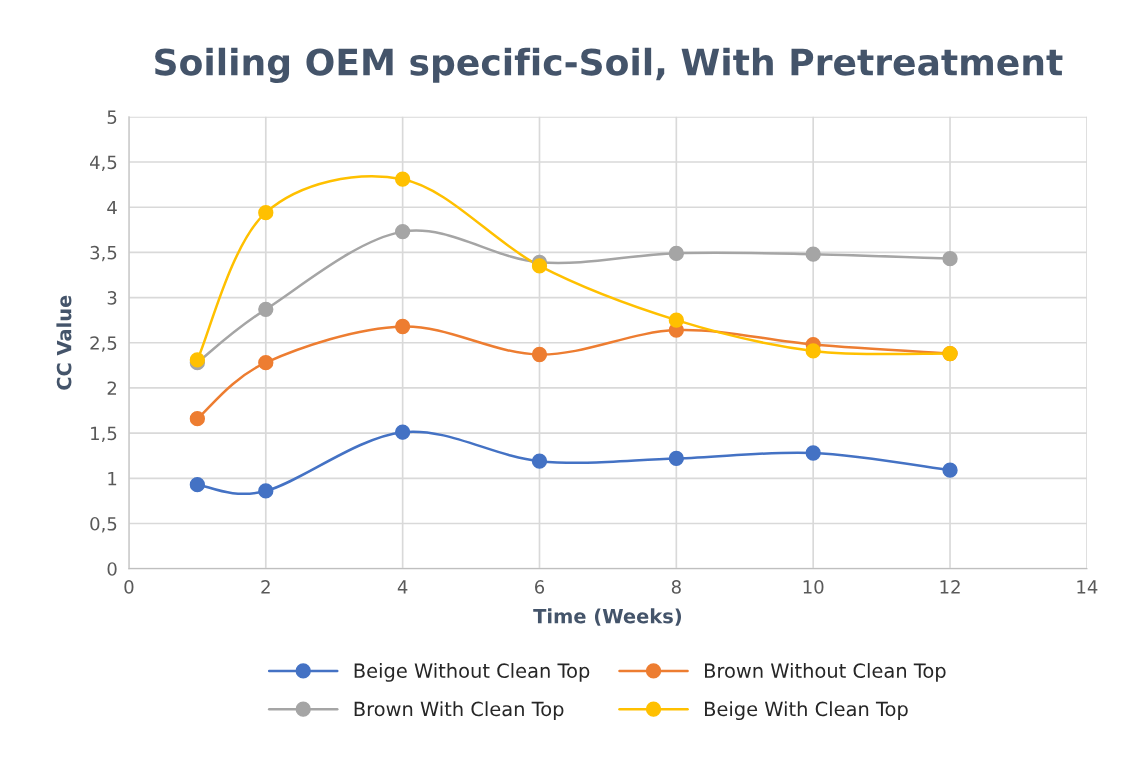 This screenshot has width=1131, height=779. Describe the element at coordinates (950, 587) in the screenshot. I see `x-tick-label: 12` at that location.